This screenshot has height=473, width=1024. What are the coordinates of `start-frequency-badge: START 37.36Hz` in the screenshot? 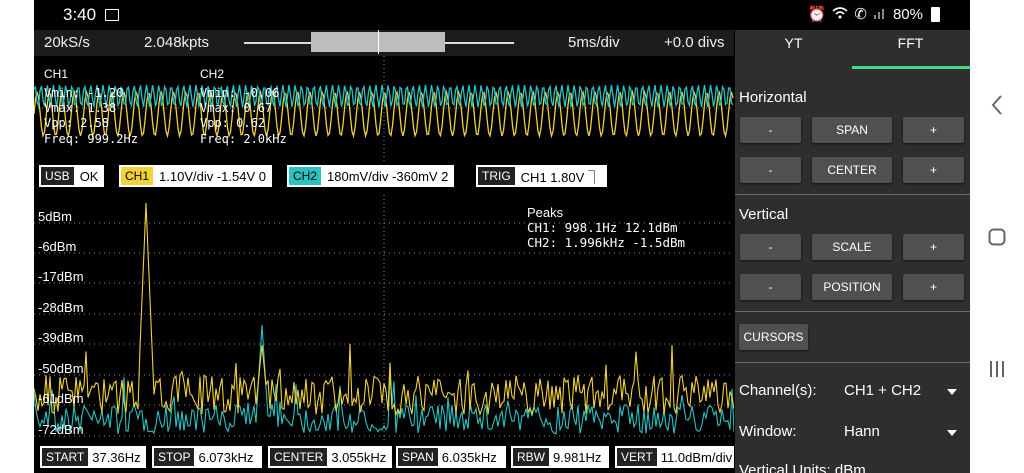 It's located at (93, 457).